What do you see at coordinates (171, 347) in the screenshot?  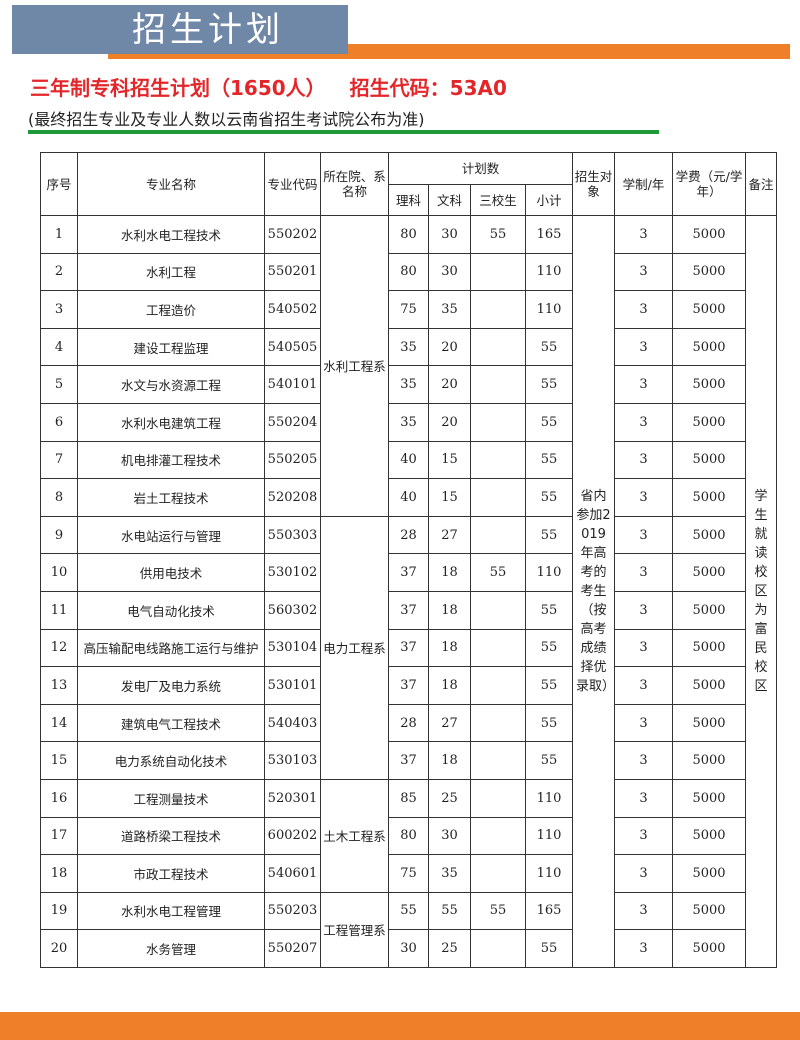 I see `cell-name: 建设工程监理` at bounding box center [171, 347].